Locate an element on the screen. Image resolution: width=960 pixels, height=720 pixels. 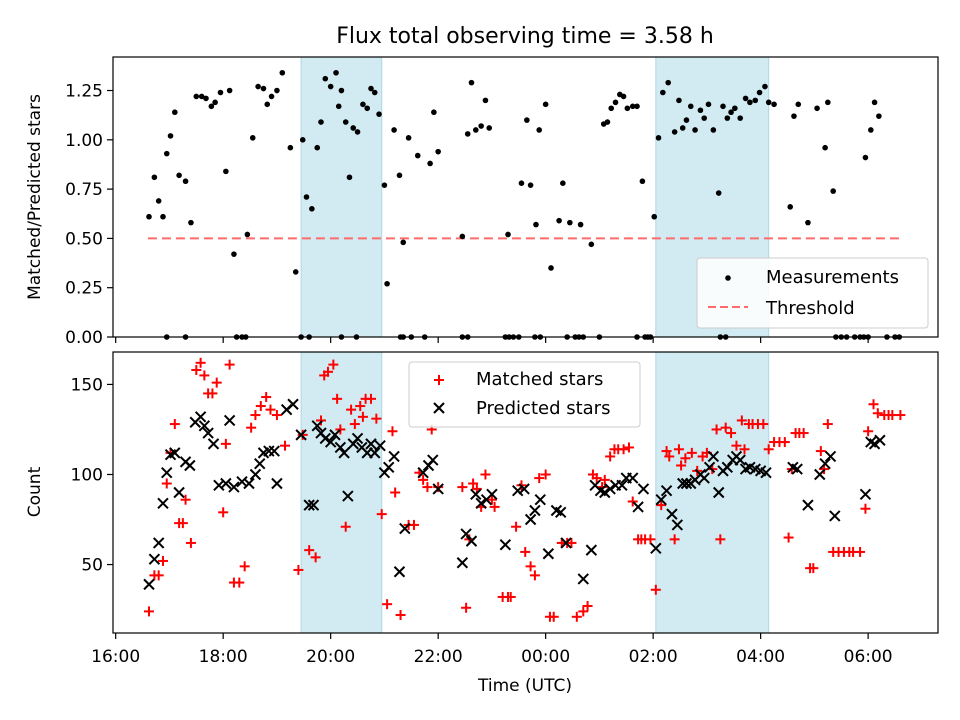
y-tick-label: 0.50 is located at coordinates (84, 239).